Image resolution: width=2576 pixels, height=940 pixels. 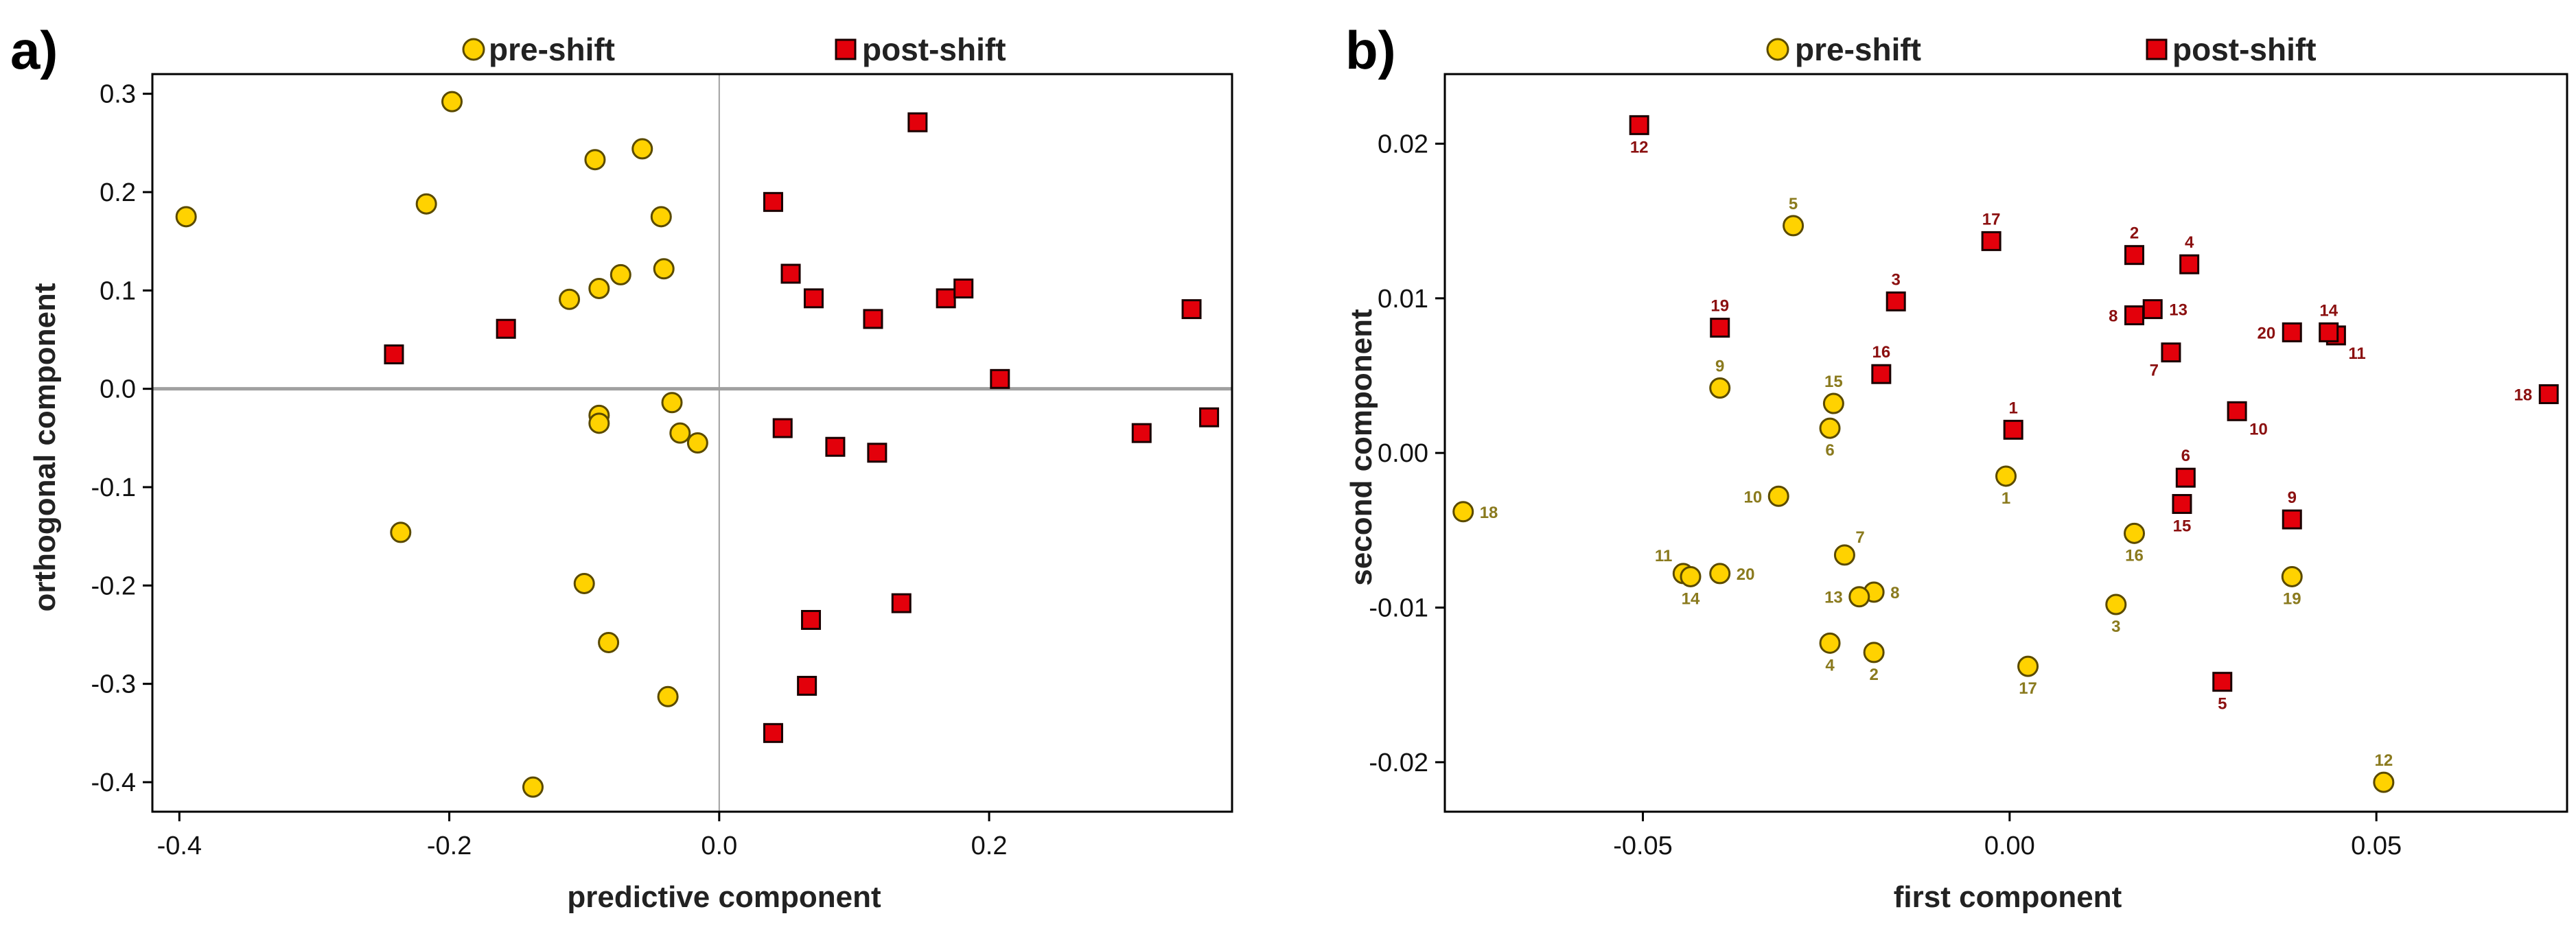 What do you see at coordinates (1403, 144) in the screenshot?
I see `panel-b-y-tick-label: 0.02` at bounding box center [1403, 144].